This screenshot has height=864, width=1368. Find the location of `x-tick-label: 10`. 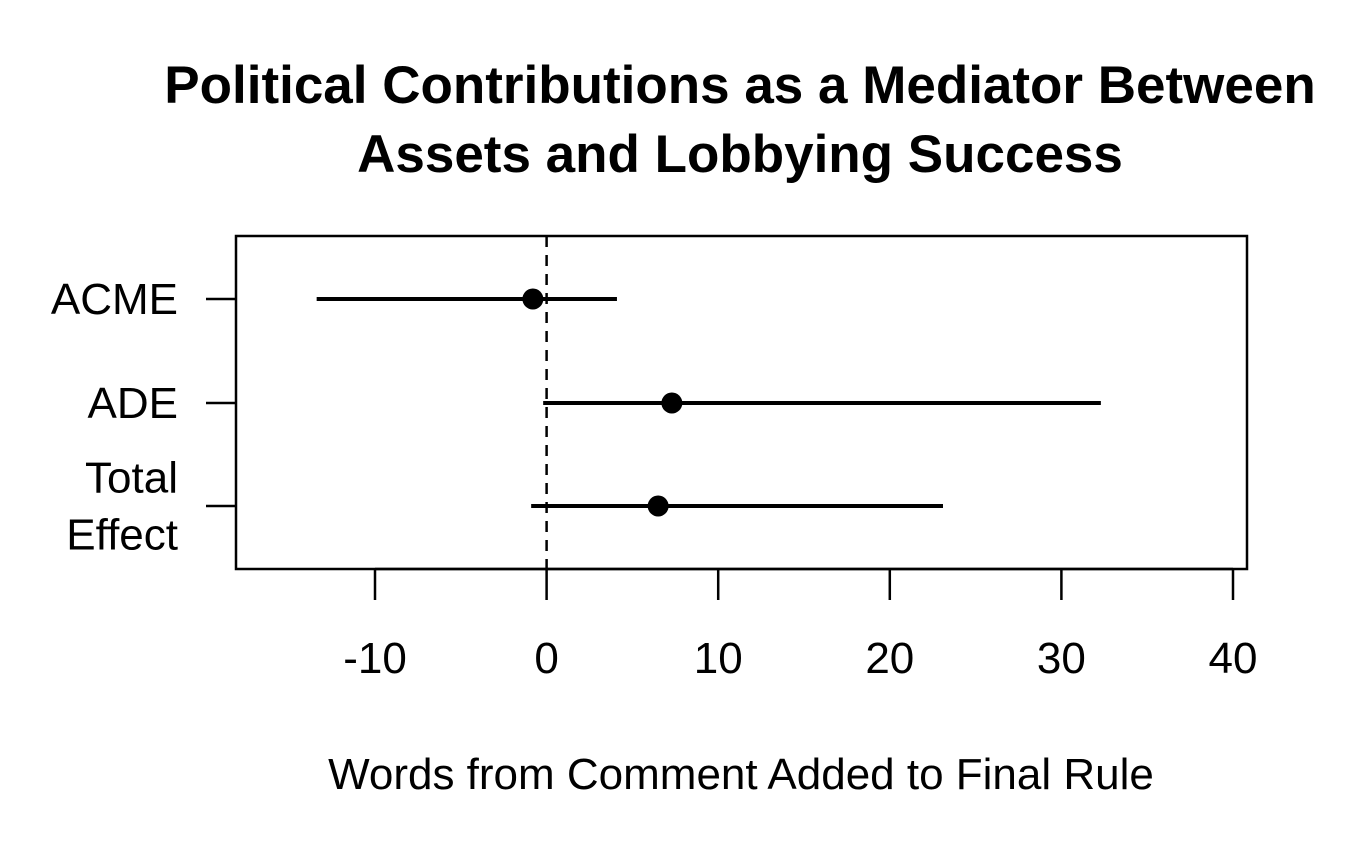

x-tick-label: 10 is located at coordinates (718, 658).